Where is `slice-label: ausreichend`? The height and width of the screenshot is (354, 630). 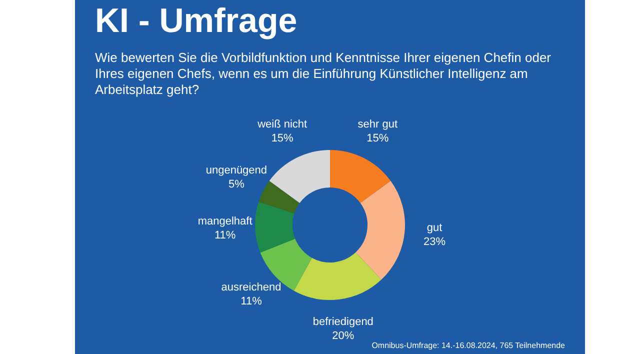 slice-label: ausreichend is located at coordinates (251, 287).